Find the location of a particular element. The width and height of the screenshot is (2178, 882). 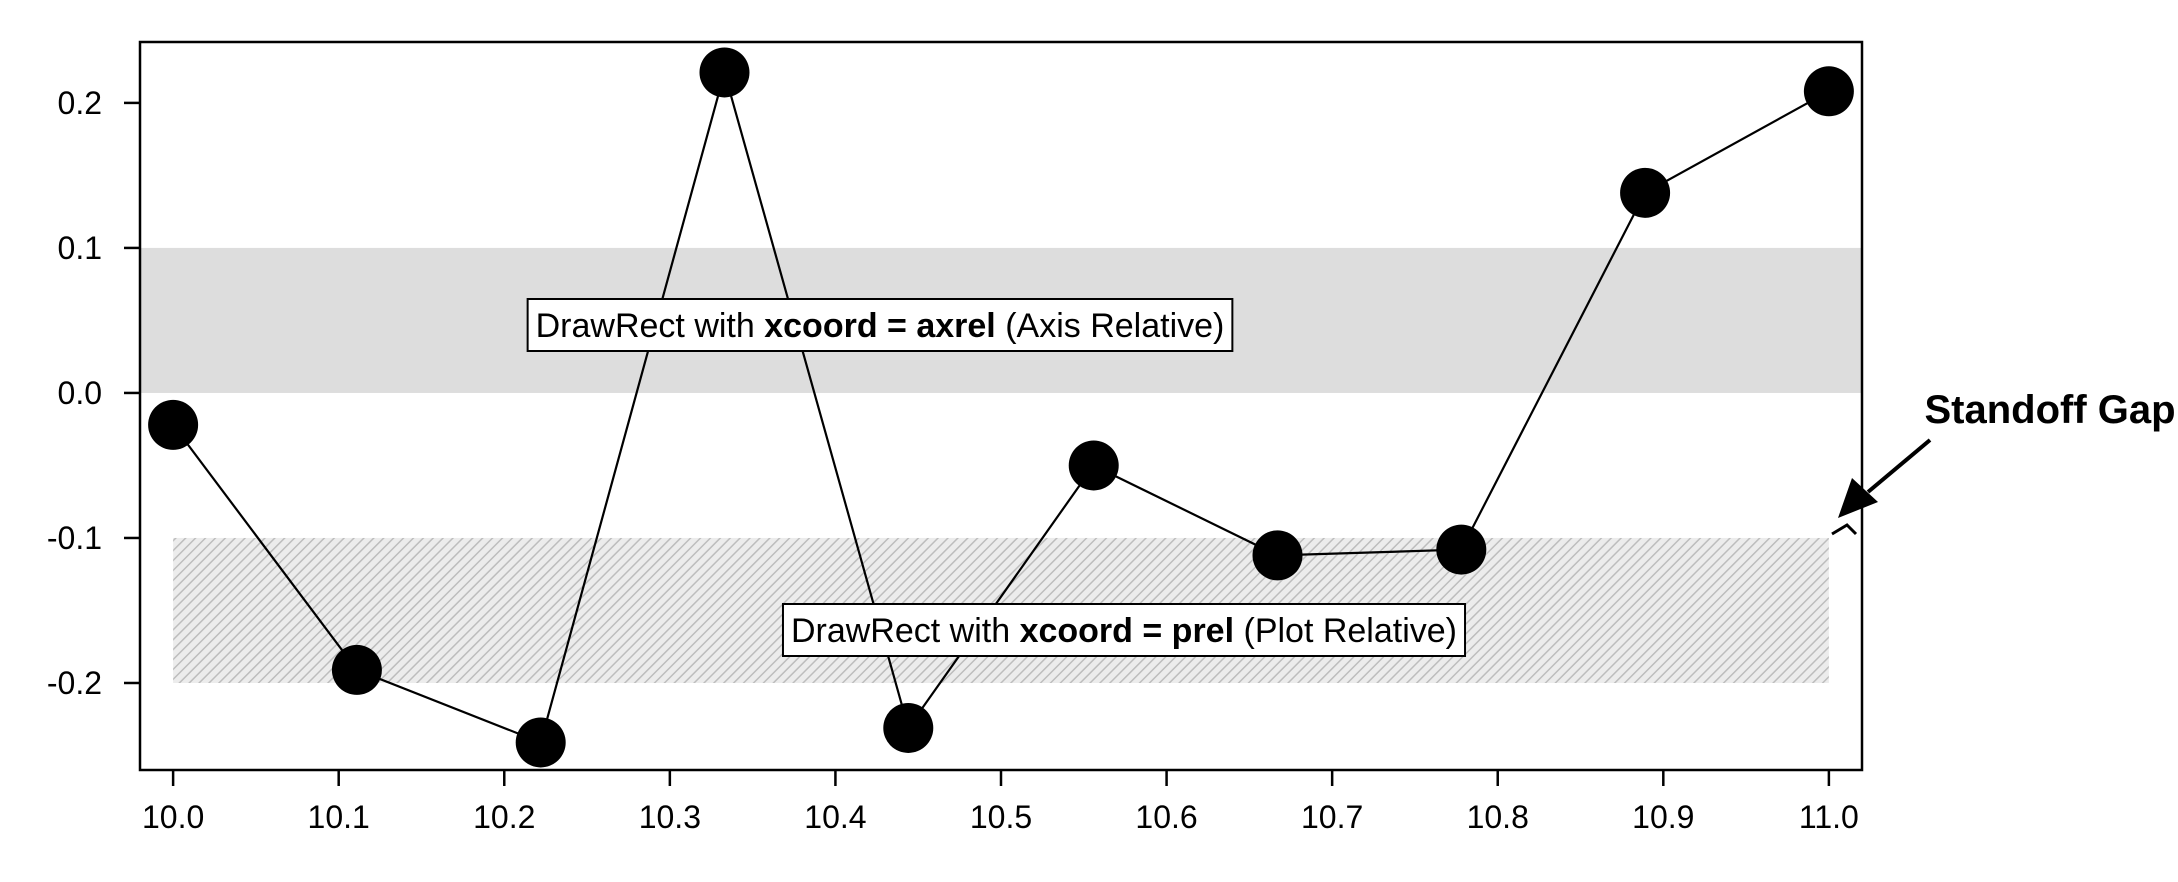

prel-band-label-box is located at coordinates (1124, 630).